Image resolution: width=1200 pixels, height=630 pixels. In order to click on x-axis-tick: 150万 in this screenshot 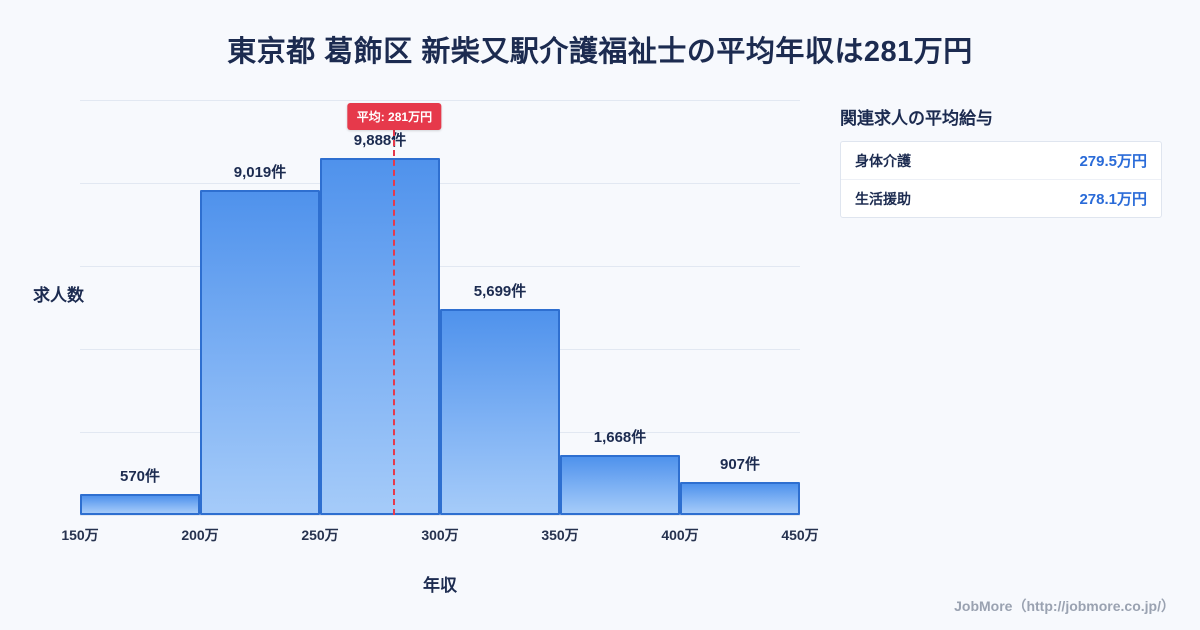, I will do `click(80, 535)`.